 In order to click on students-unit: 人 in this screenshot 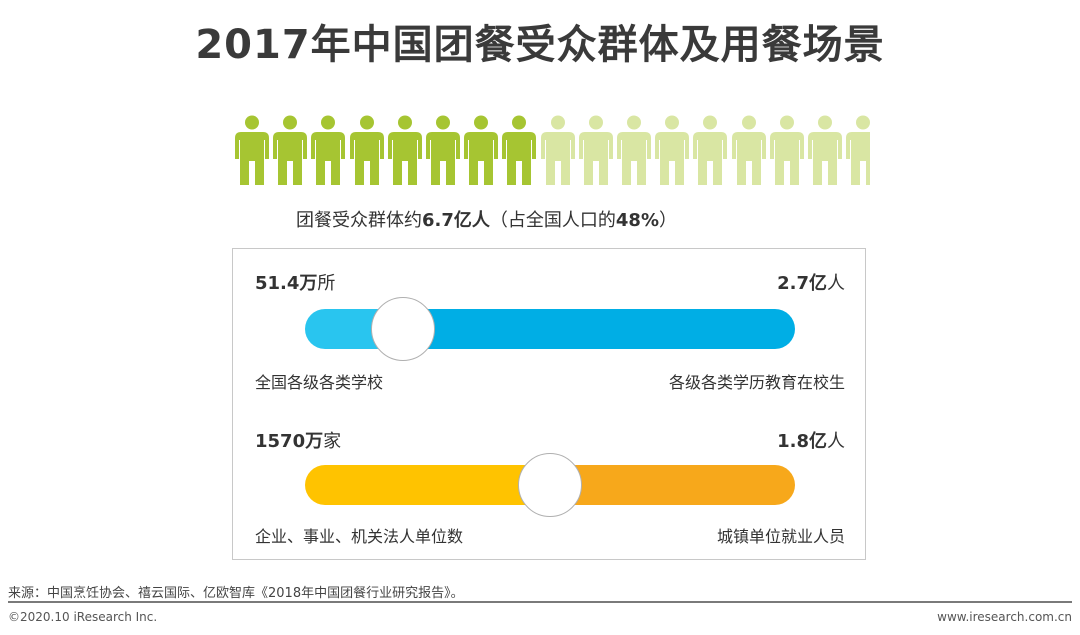, I will do `click(836, 283)`.